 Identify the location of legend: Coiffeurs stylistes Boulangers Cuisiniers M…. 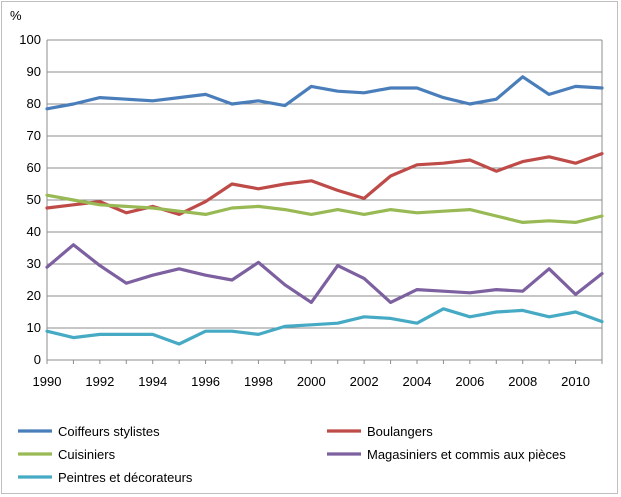
(292, 454).